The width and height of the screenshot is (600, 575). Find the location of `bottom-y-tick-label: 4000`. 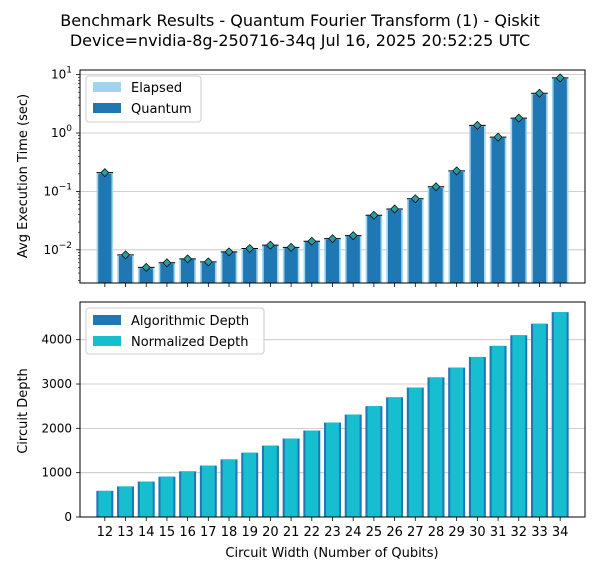

bottom-y-tick-label: 4000 is located at coordinates (56, 340).